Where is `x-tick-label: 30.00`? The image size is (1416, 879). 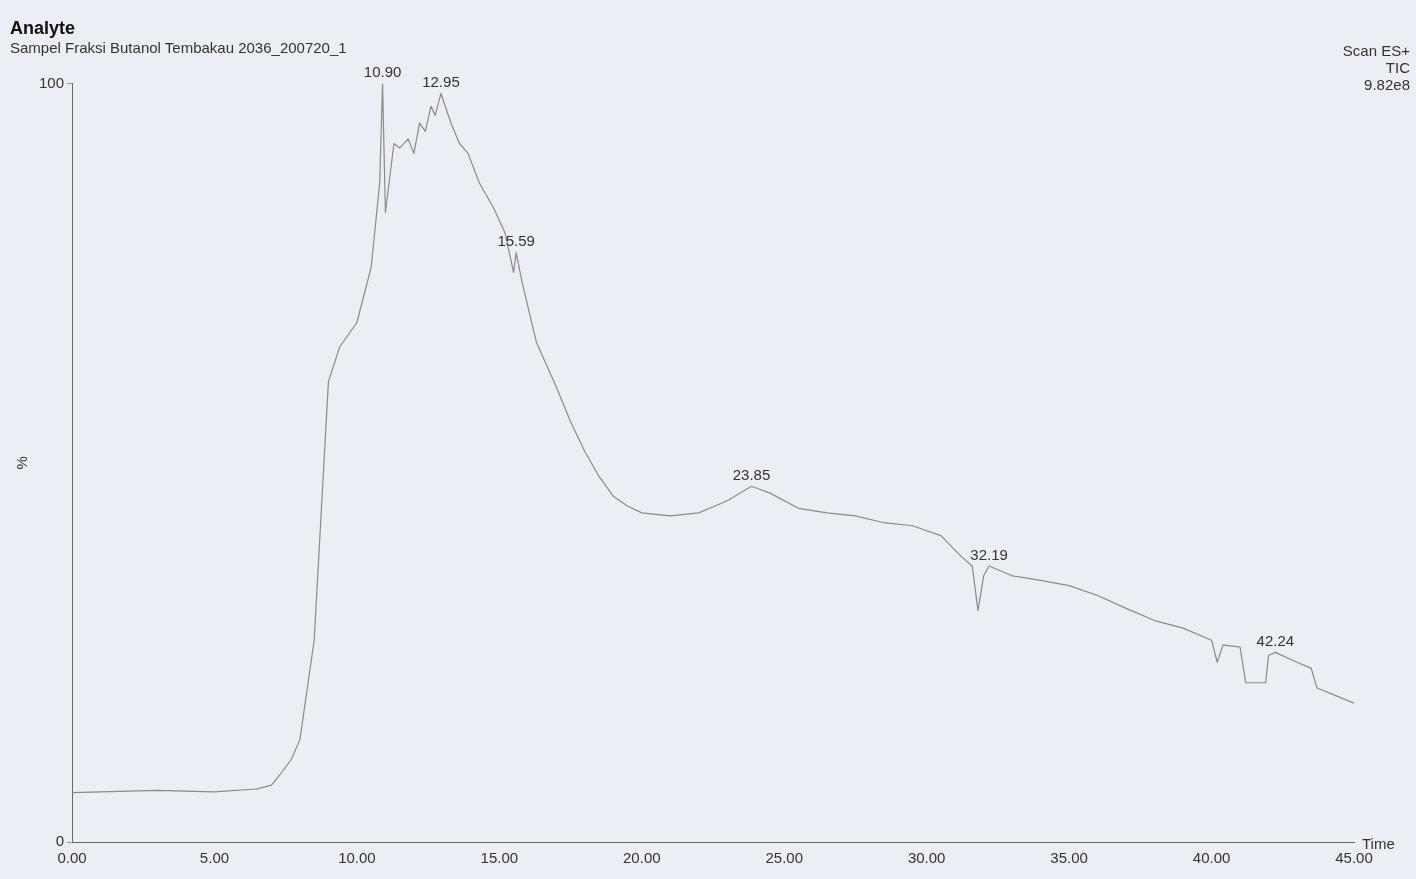 x-tick-label: 30.00 is located at coordinates (926, 858).